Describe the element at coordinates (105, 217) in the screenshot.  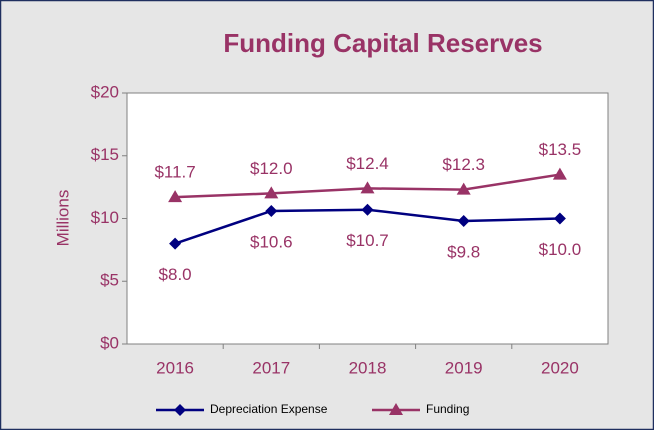
I see `y-tick-label: $10` at that location.